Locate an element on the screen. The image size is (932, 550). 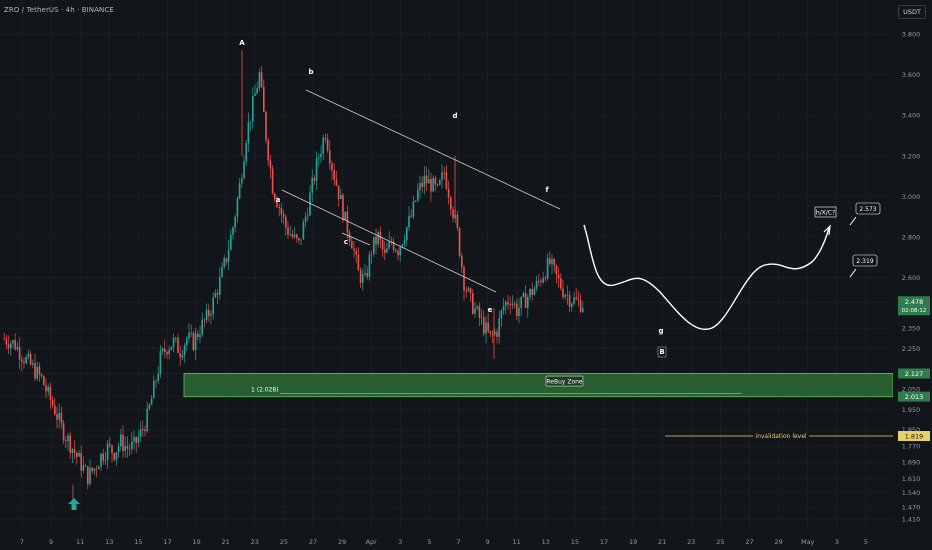
price-tick-label: 1.850 is located at coordinates (911, 430).